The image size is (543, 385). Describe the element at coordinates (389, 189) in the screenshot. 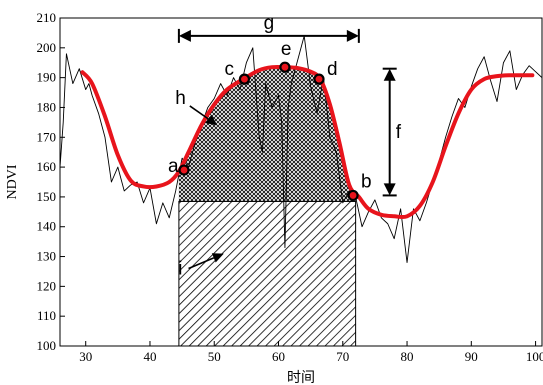

I see `f-arrow-down` at that location.